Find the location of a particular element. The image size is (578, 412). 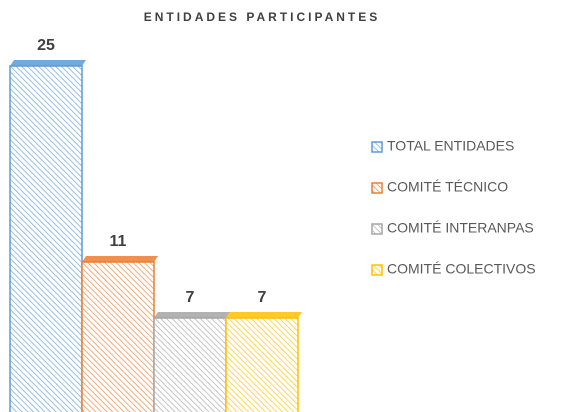

legend-label: COMITÉ INTERANPAS is located at coordinates (460, 228).